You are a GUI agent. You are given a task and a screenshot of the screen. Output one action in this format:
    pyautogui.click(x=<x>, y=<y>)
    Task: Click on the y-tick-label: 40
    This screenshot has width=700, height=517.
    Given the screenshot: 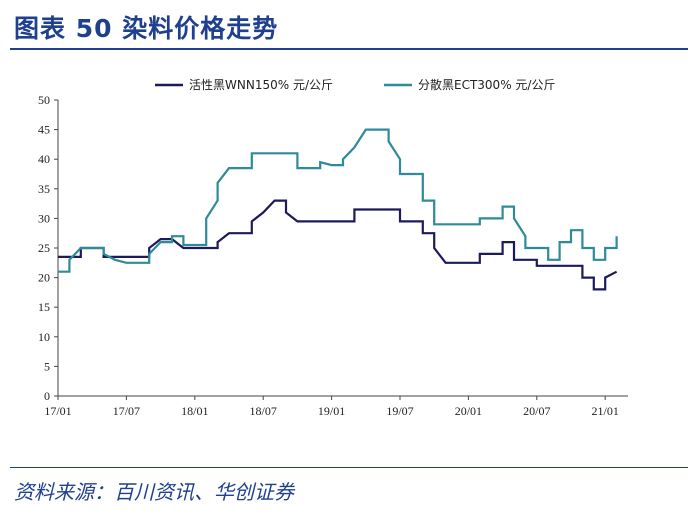 What is the action you would take?
    pyautogui.click(x=44, y=159)
    